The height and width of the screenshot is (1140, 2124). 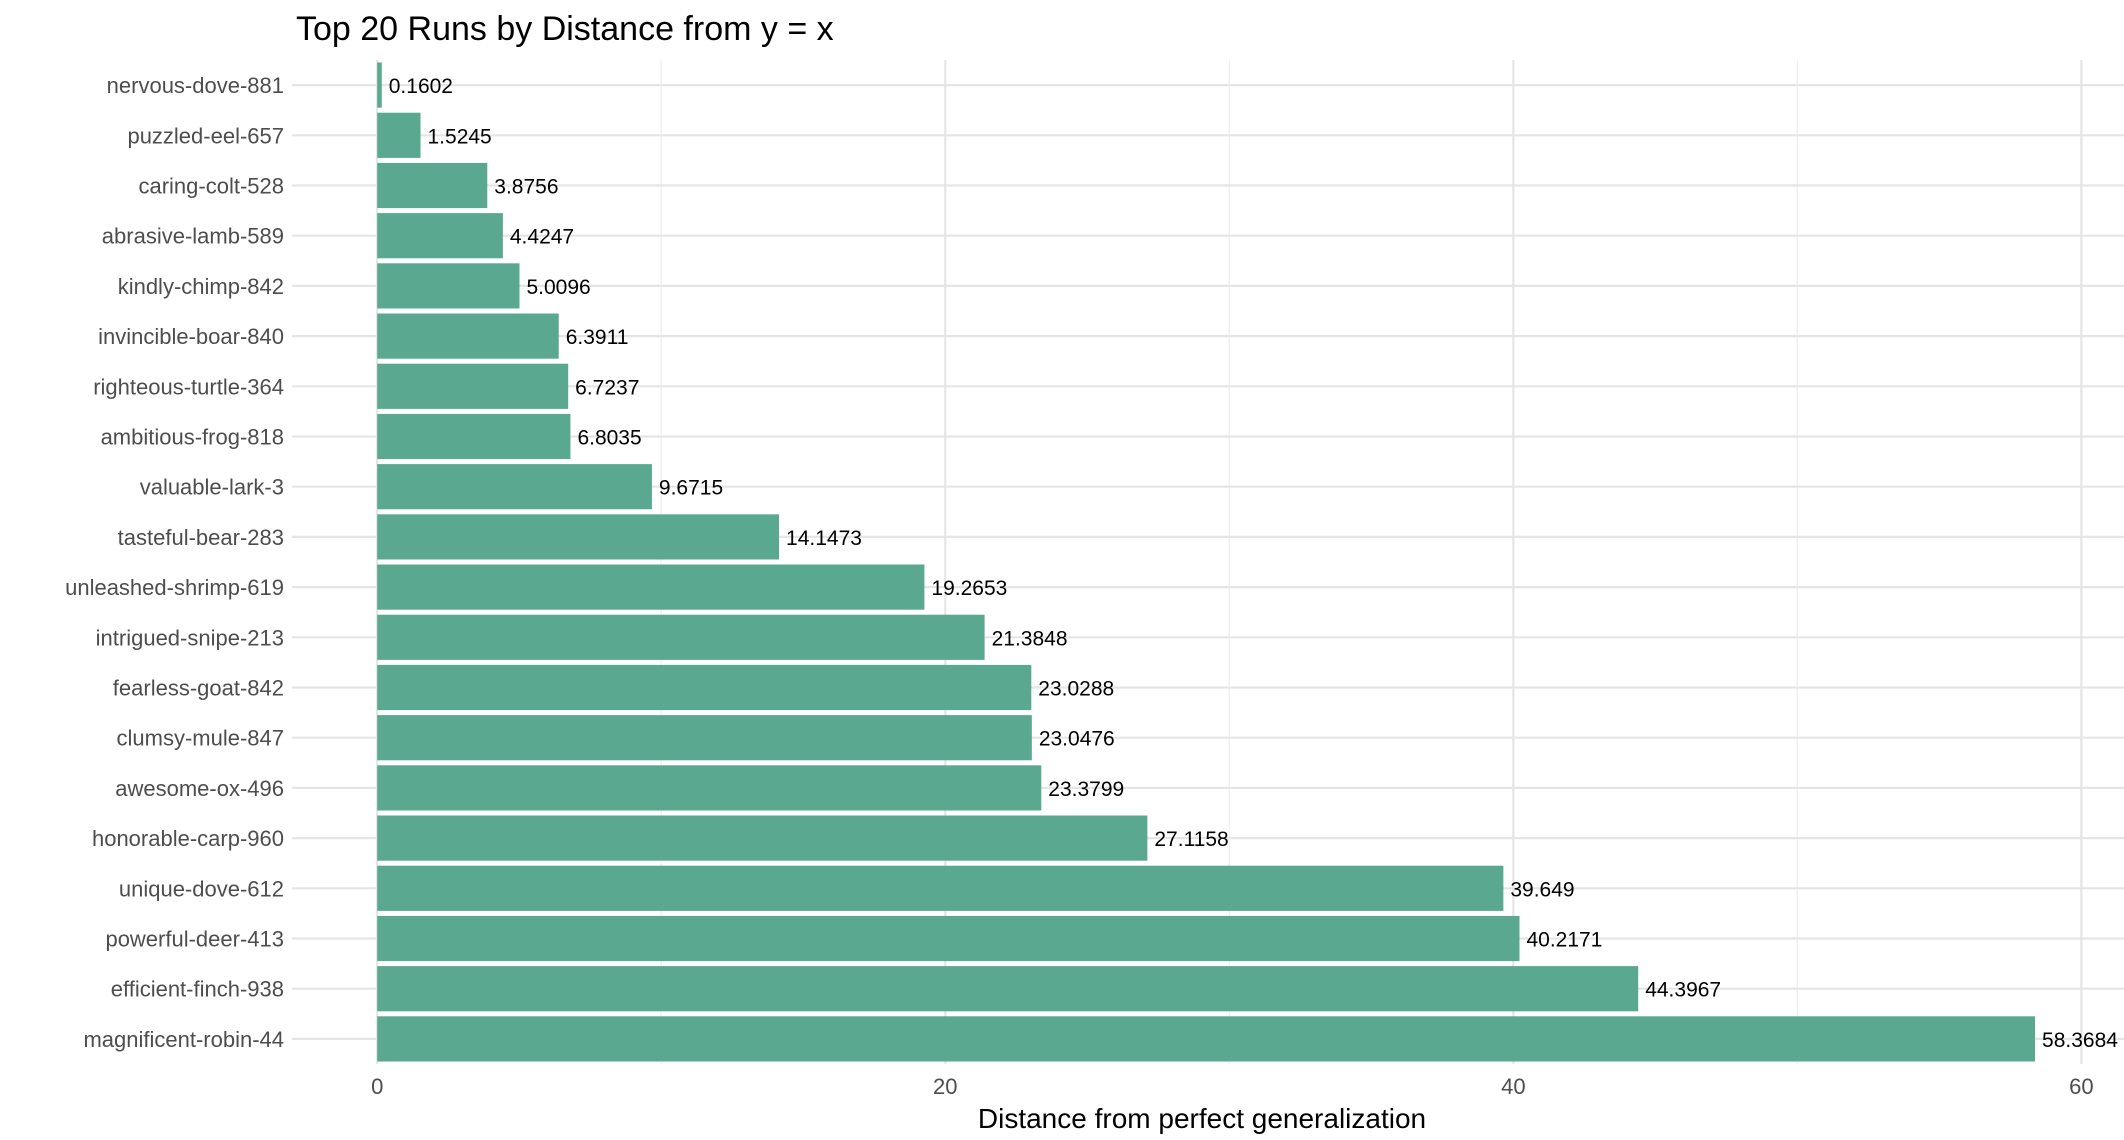 What do you see at coordinates (824, 538) in the screenshot?
I see `value-label: 14.1473` at bounding box center [824, 538].